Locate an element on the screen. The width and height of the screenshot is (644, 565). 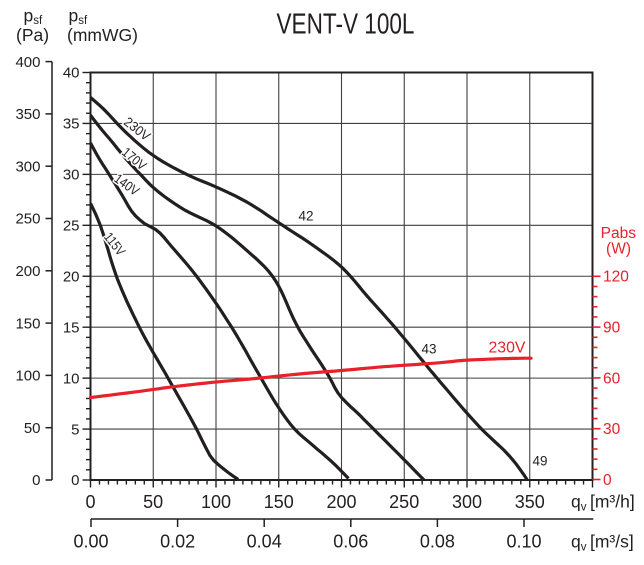
svg-text: 0.06 is located at coordinates (350, 542).